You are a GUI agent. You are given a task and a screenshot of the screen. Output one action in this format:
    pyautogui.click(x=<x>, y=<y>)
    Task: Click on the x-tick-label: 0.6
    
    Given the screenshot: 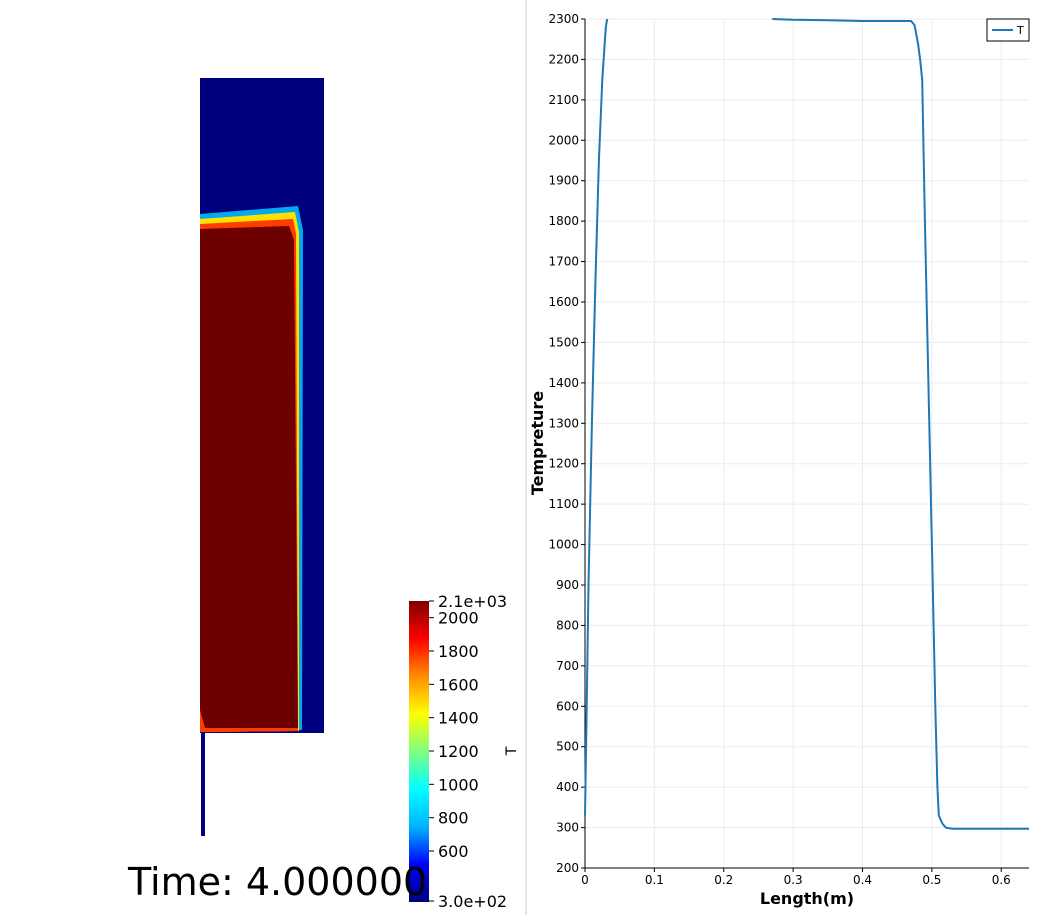 What is the action you would take?
    pyautogui.click(x=1001, y=880)
    